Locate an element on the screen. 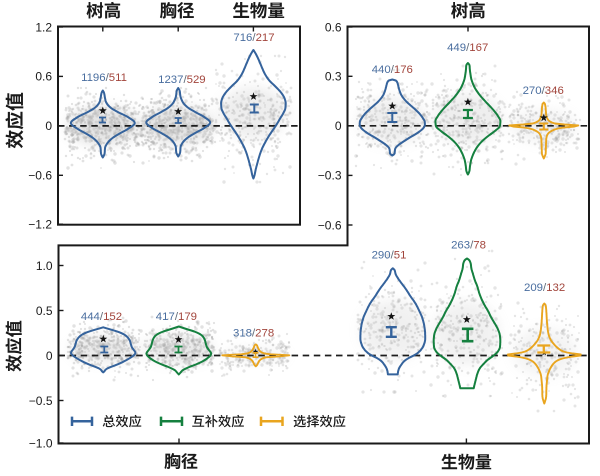  svg-text: 1237/529 is located at coordinates (182, 80).